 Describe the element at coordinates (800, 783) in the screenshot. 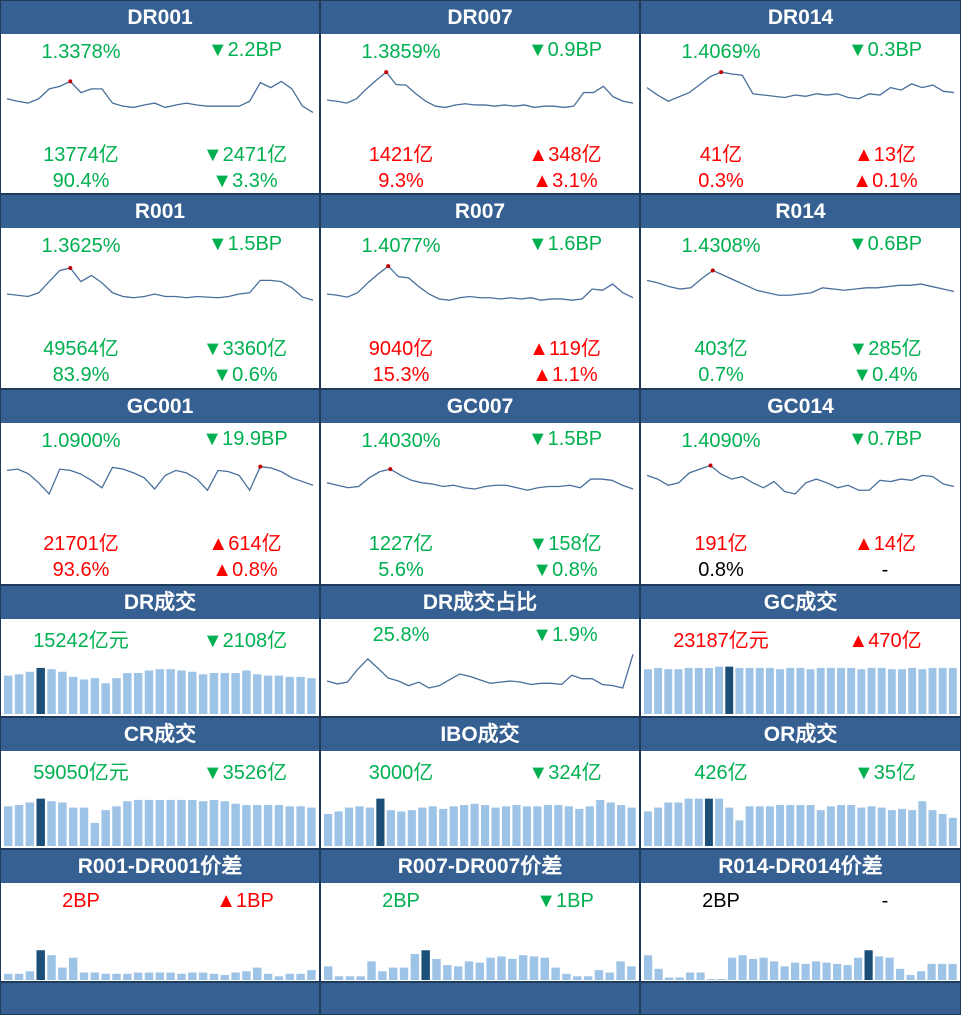

I see `cell-or-vol: OR成交 426亿 ▼35亿` at that location.